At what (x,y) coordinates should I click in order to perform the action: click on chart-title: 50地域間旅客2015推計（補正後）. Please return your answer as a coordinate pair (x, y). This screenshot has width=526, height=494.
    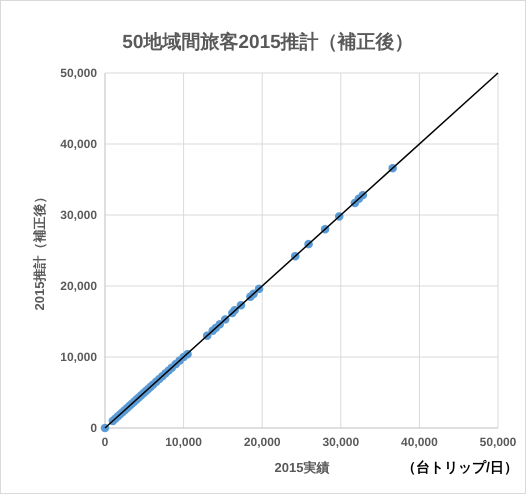
    Looking at the image, I should click on (268, 42).